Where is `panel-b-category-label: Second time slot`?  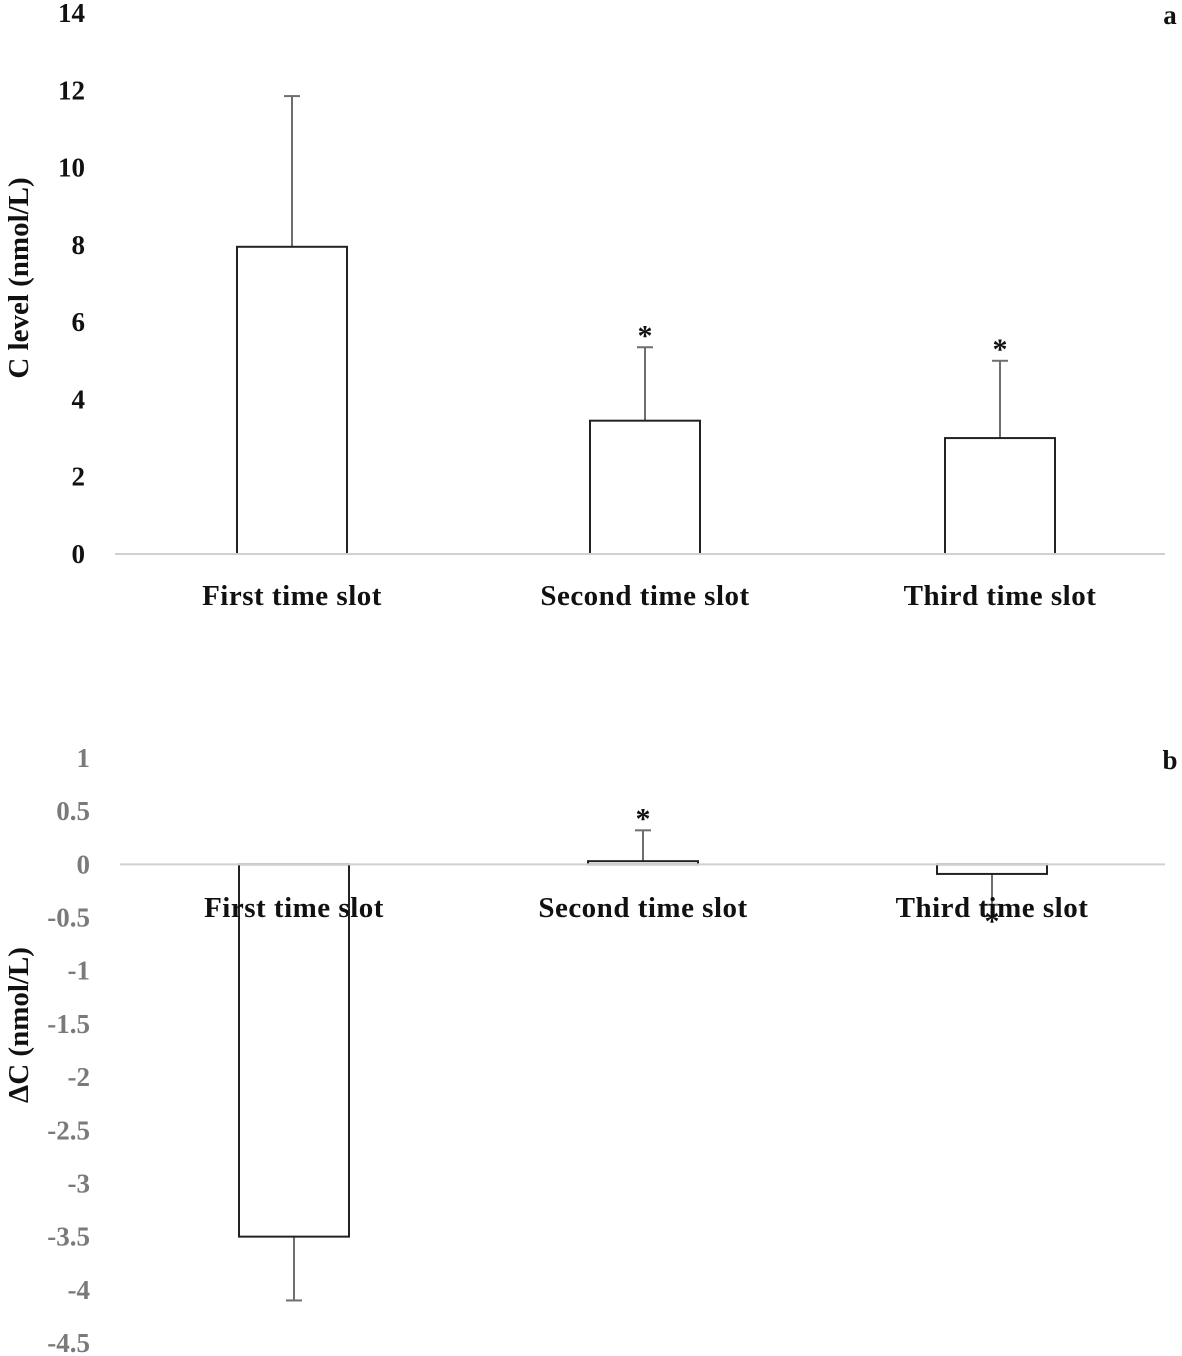 panel-b-category-label: Second time slot is located at coordinates (642, 908).